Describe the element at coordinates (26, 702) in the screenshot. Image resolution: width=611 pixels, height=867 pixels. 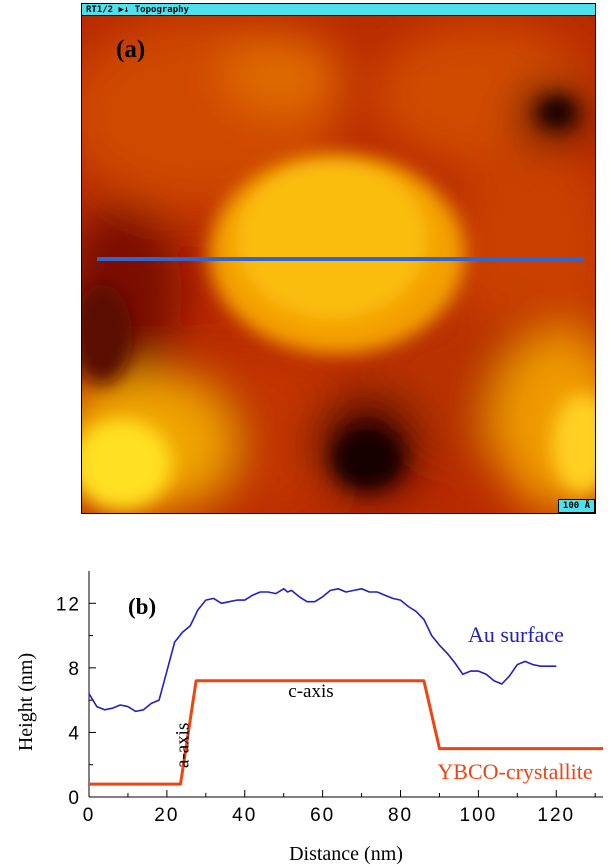
I see `y-axis-title: Height (nm)` at that location.